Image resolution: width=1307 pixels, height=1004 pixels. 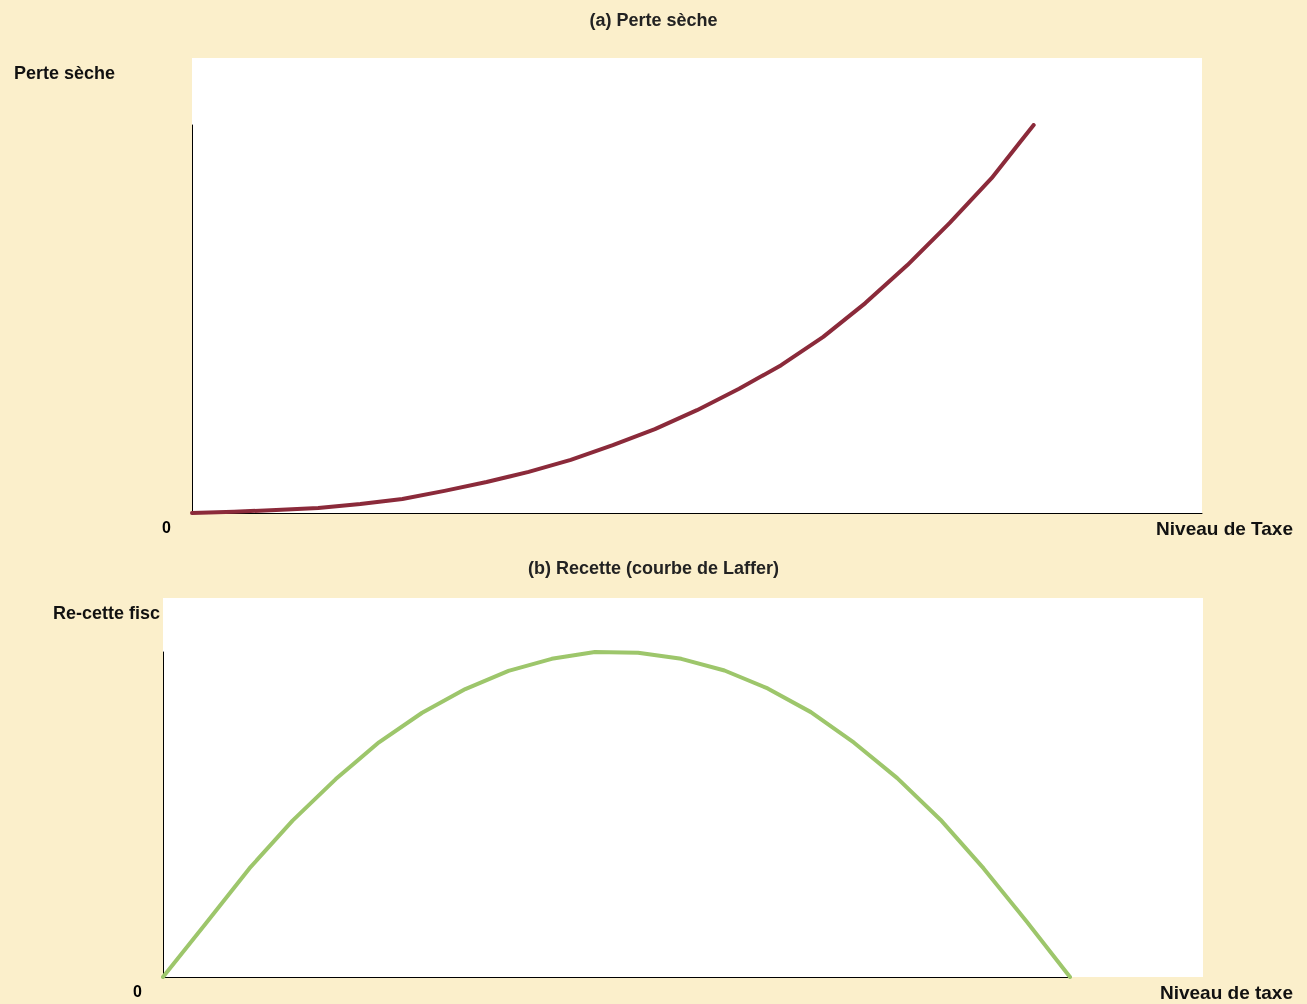 I want to click on y-axis-title: Re-cette fisc, so click(x=106, y=613).